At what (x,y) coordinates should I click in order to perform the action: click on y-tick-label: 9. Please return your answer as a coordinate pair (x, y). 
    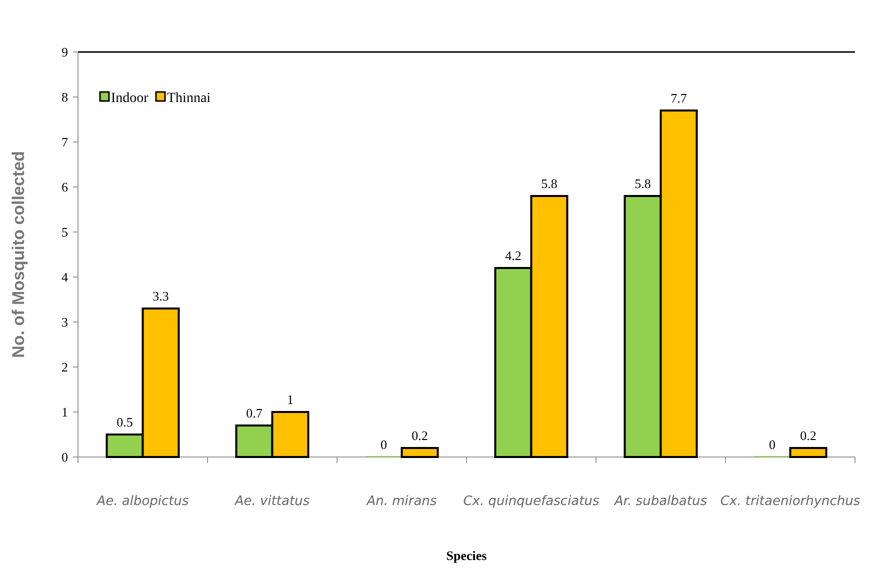
    Looking at the image, I should click on (65, 52).